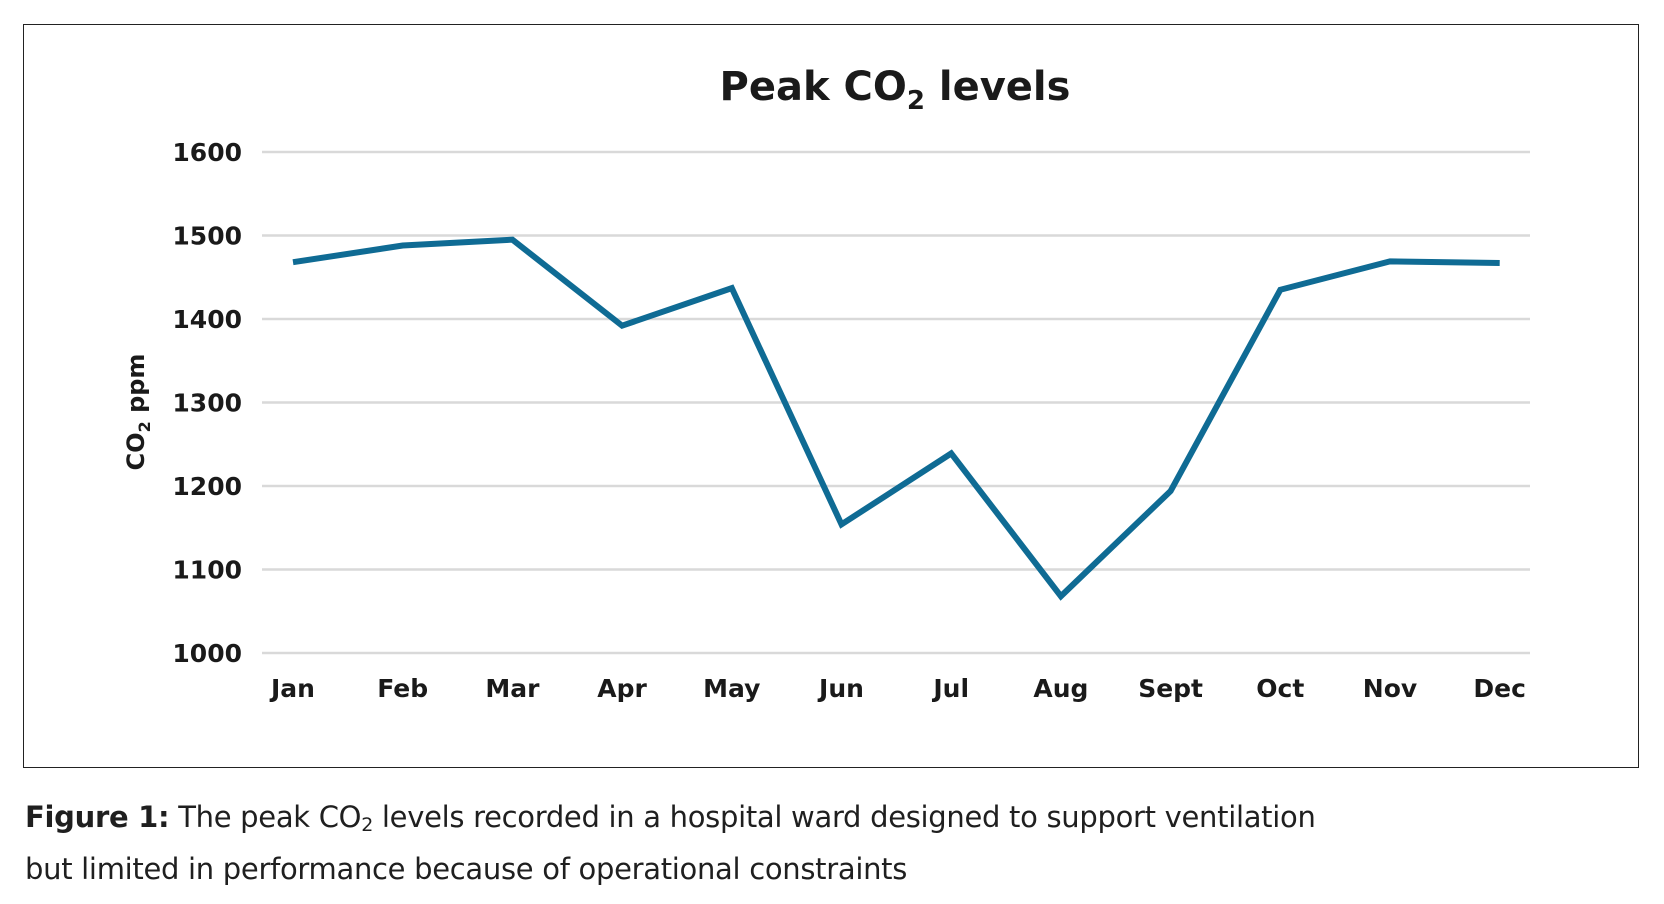  I want to click on y-tick-label: 1200, so click(207, 486).